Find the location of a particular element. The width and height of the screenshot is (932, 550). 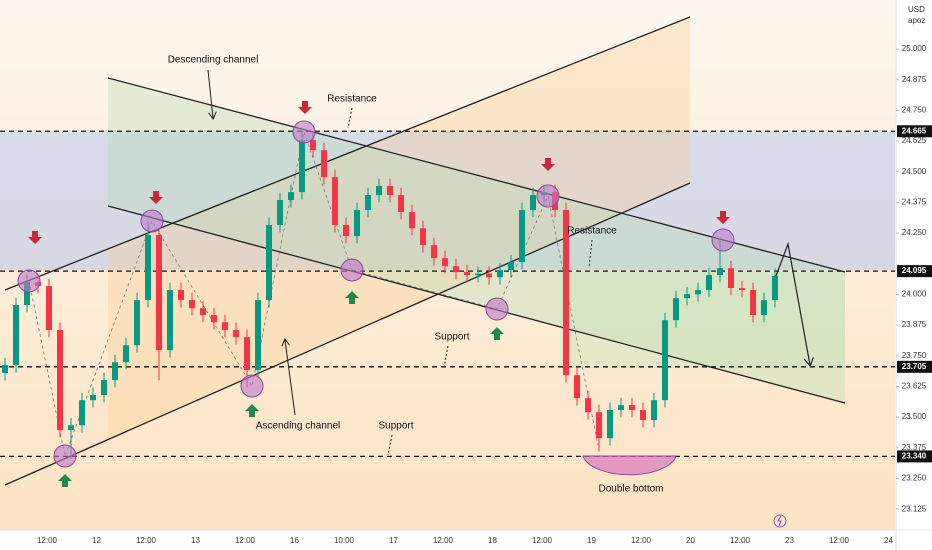

y-tick-label: 23.125 is located at coordinates (914, 508).